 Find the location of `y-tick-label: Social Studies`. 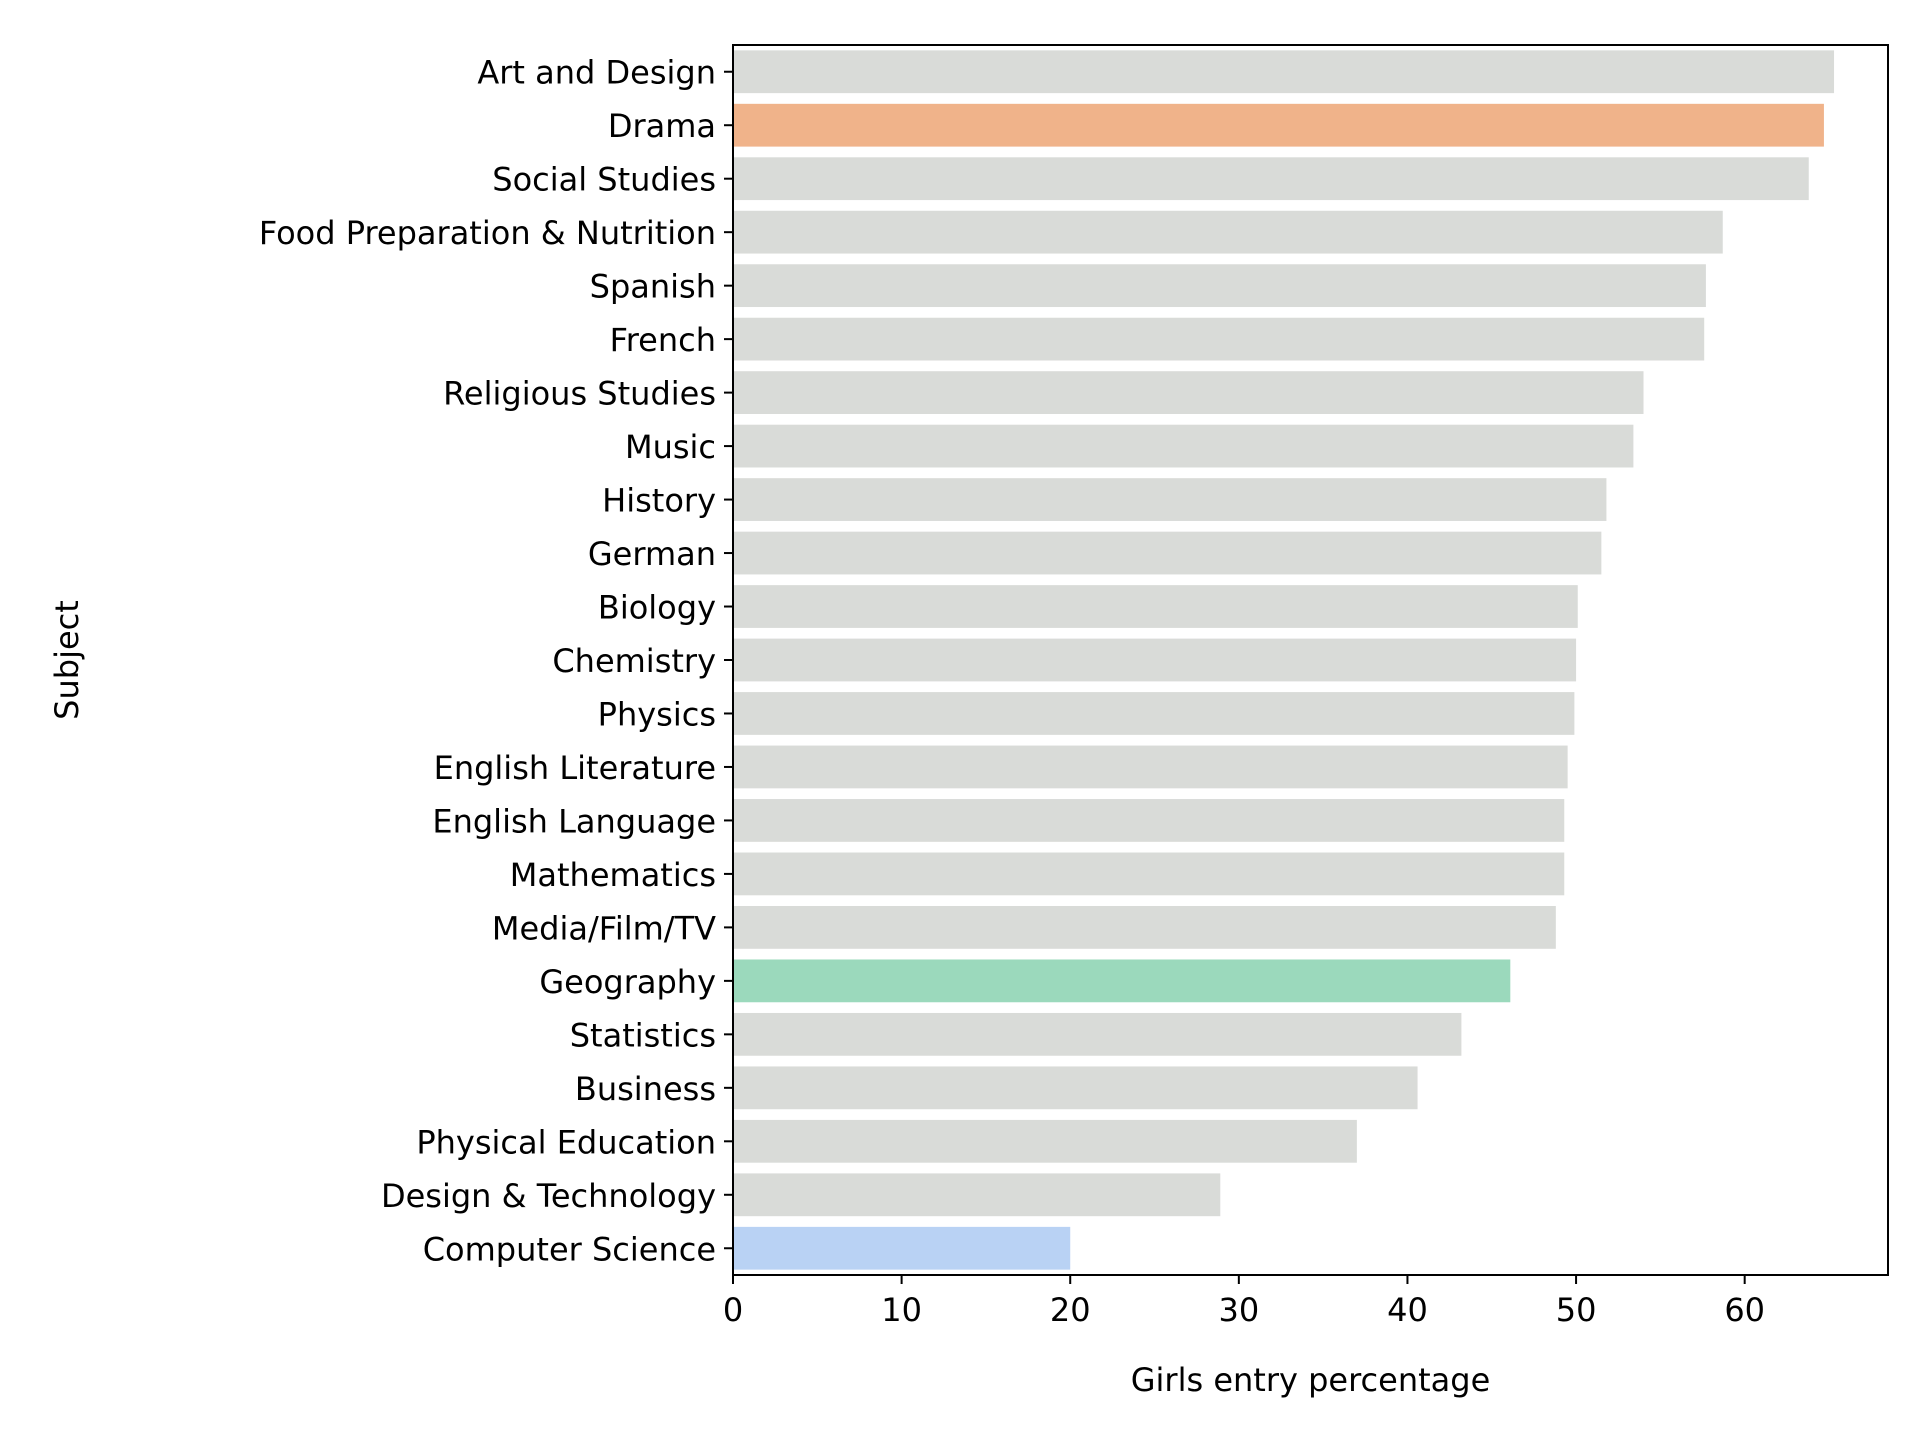

y-tick-label: Social Studies is located at coordinates (604, 180).